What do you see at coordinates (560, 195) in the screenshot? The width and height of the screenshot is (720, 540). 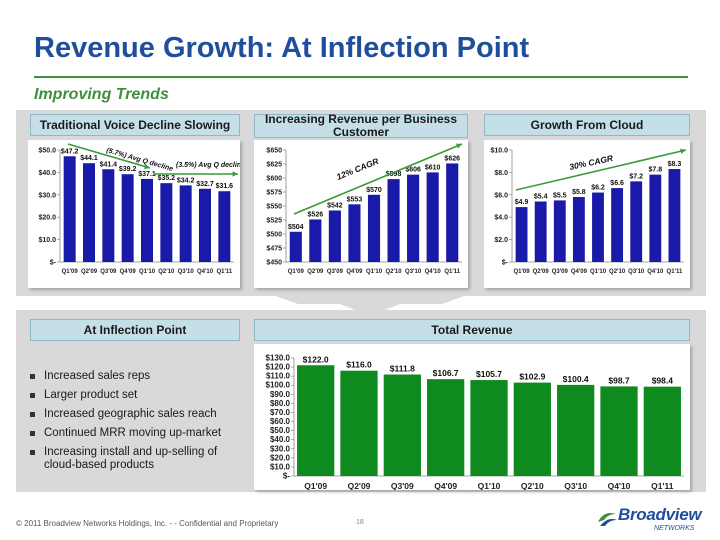 I see `data-label: $5.5` at bounding box center [560, 195].